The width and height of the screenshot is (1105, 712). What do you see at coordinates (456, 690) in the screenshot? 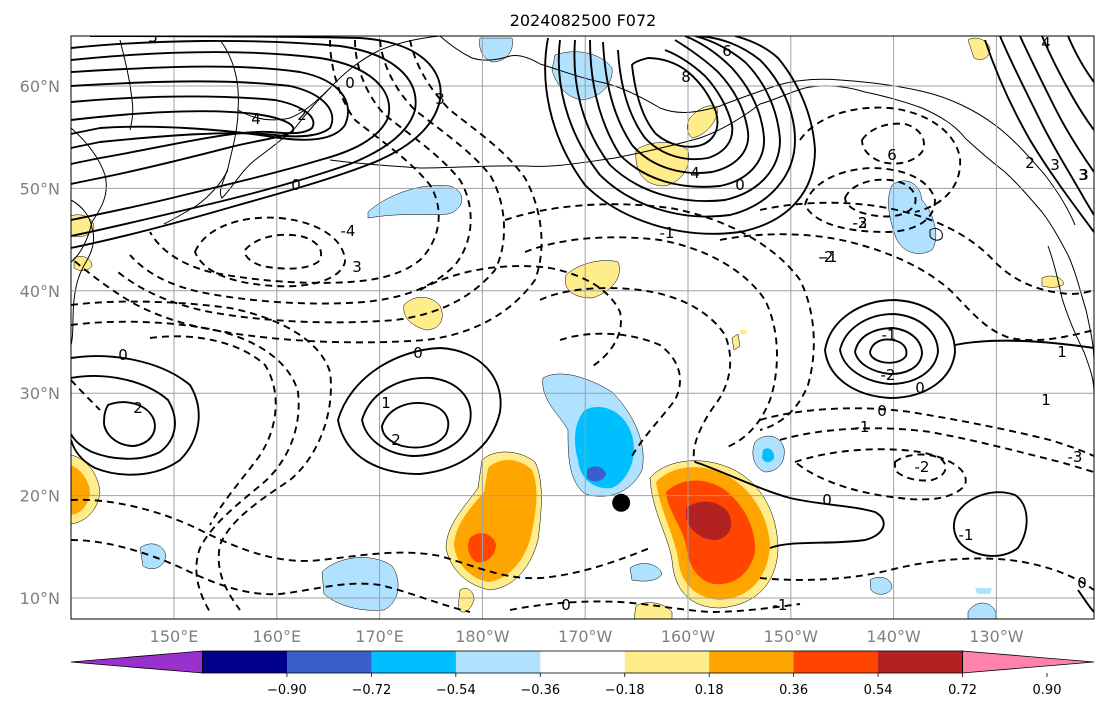
I see `colorbar-tick-label: −0.54` at bounding box center [456, 690].